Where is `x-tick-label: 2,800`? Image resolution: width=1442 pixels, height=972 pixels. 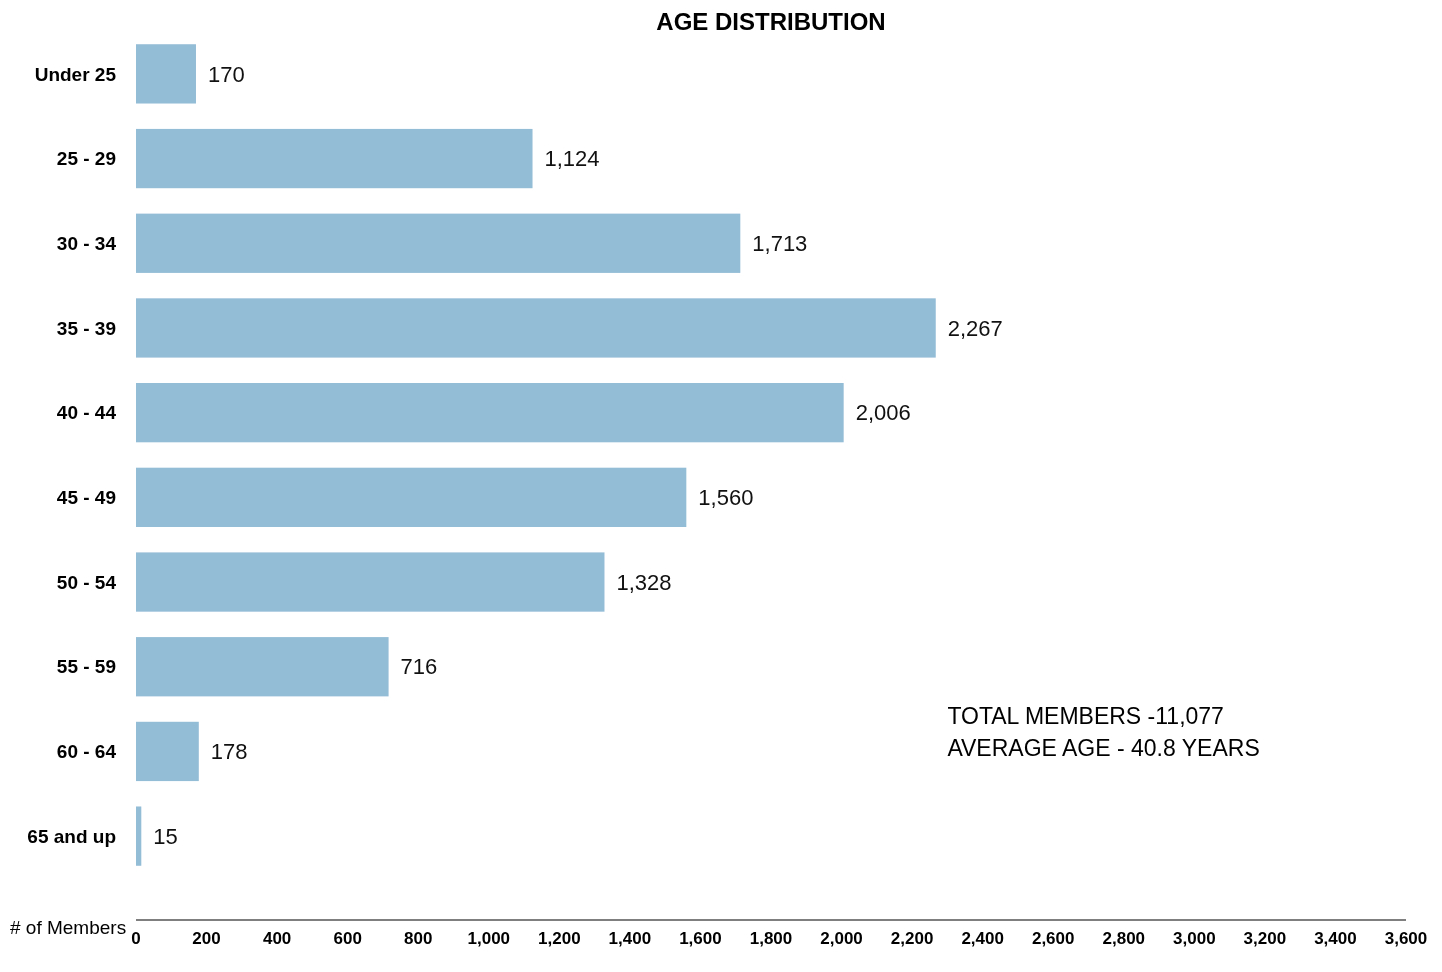 x-tick-label: 2,800 is located at coordinates (1124, 938).